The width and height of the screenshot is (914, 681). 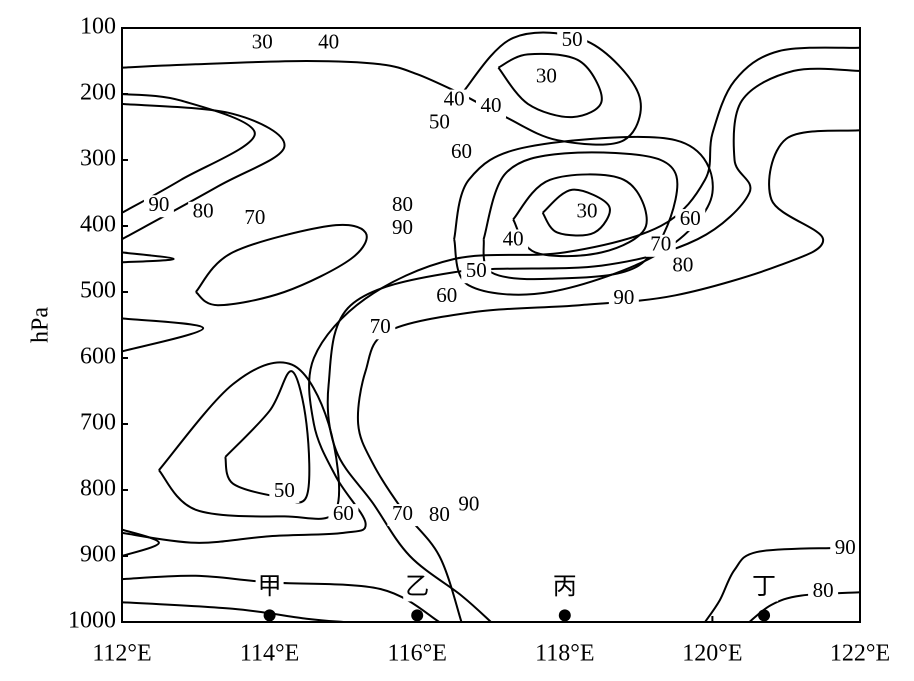 What do you see at coordinates (860, 654) in the screenshot?
I see `x-tick-label: 122°E` at bounding box center [860, 654].